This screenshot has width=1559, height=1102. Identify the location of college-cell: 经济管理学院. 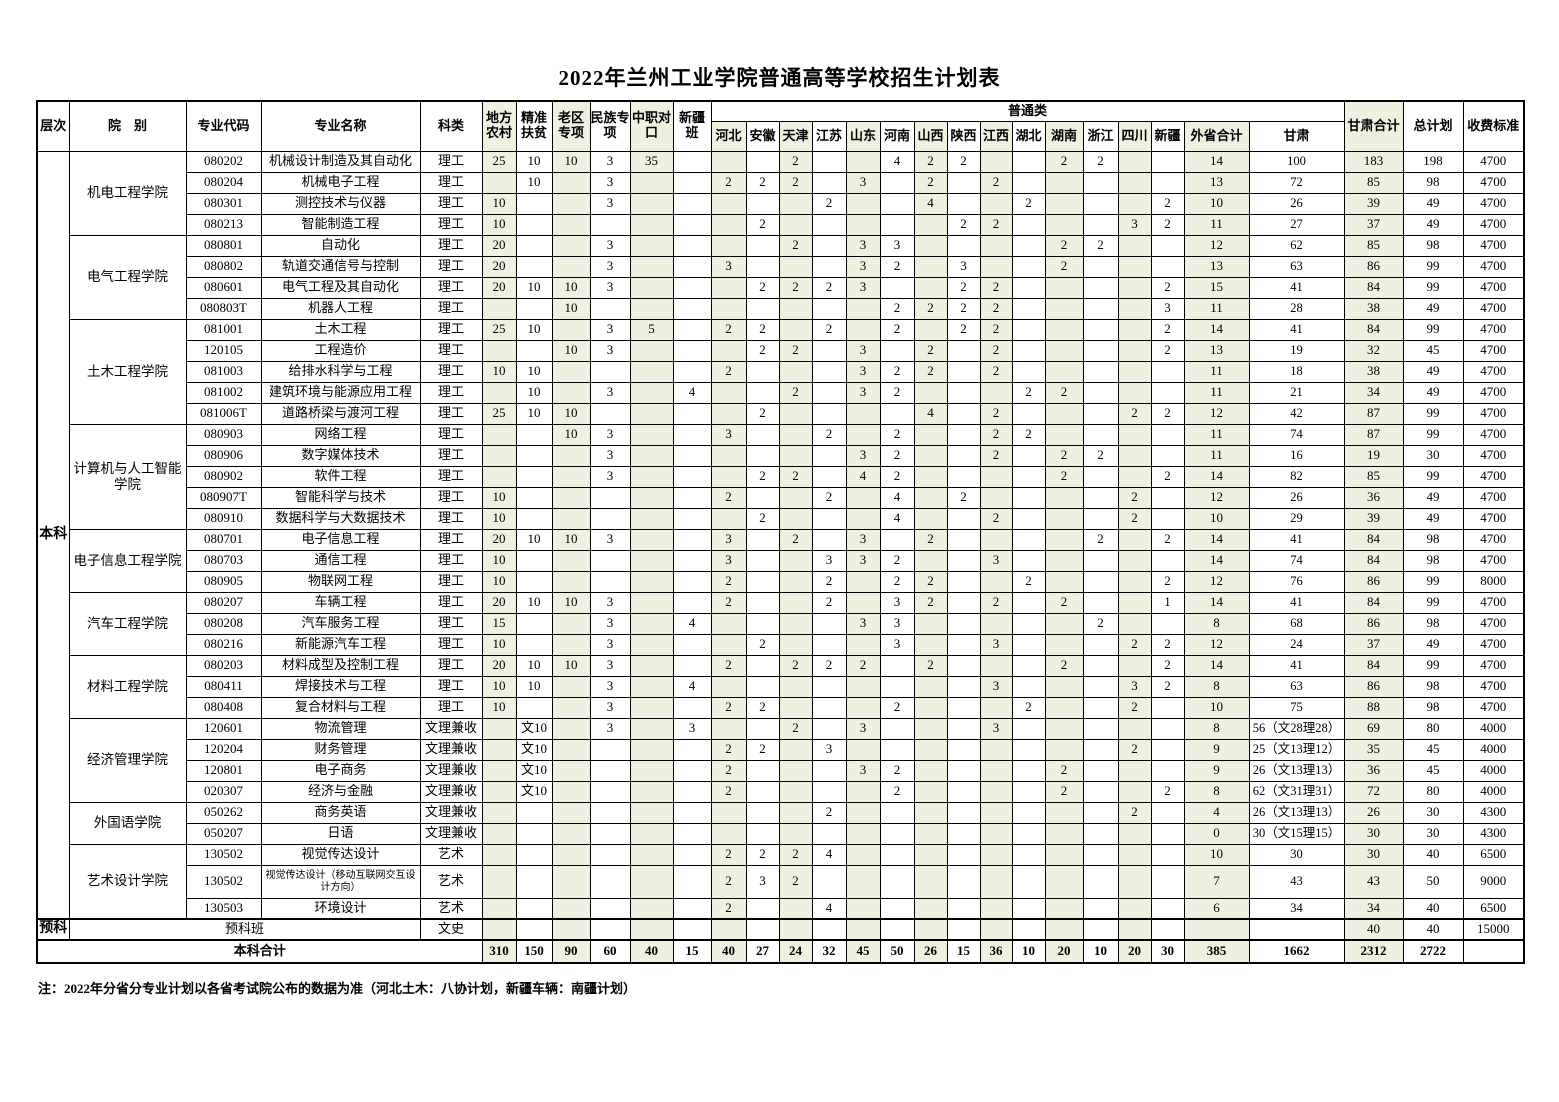
(127, 760).